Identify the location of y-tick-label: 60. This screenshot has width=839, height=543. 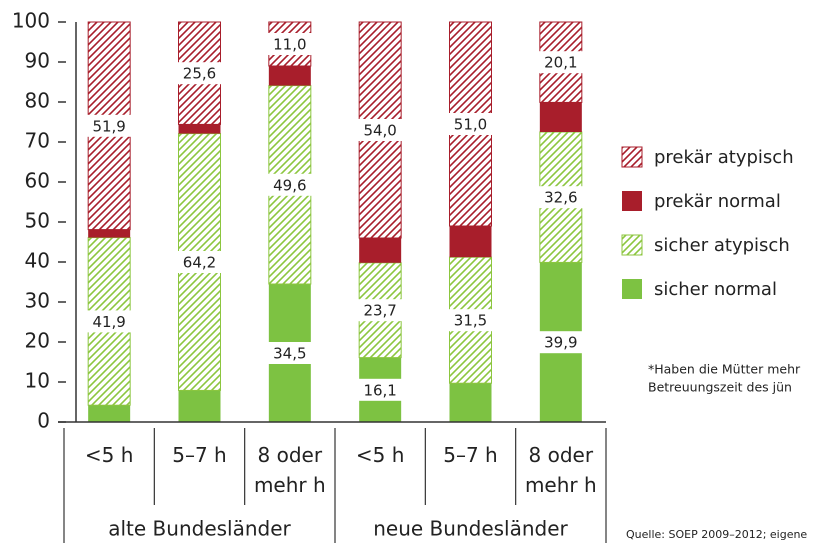
(37, 181).